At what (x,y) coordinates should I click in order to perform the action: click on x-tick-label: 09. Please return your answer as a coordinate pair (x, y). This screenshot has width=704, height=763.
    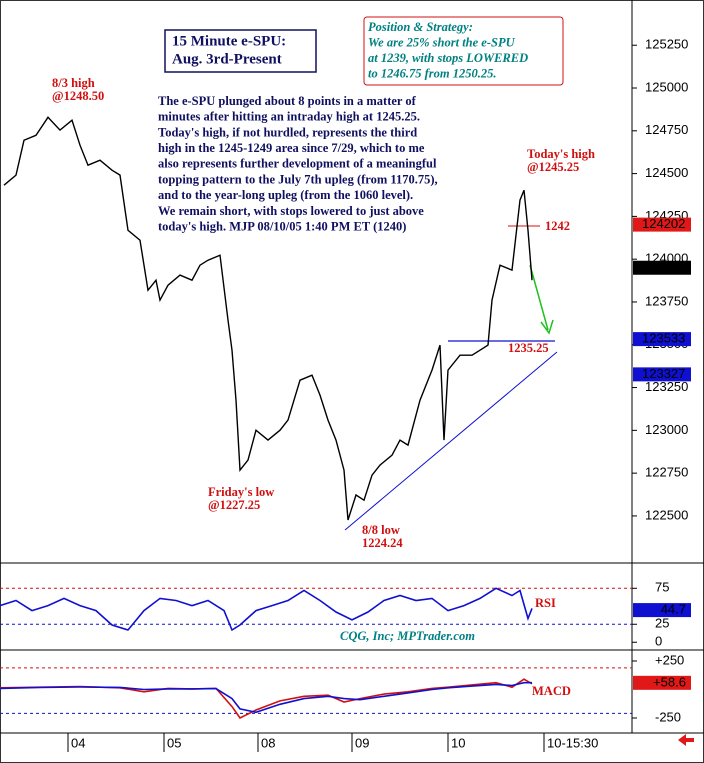
    Looking at the image, I should click on (362, 742).